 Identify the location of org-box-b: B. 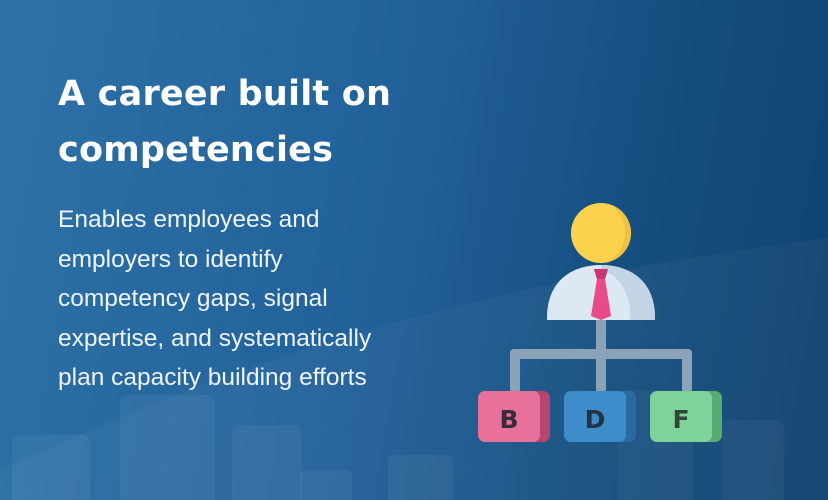
(514, 416).